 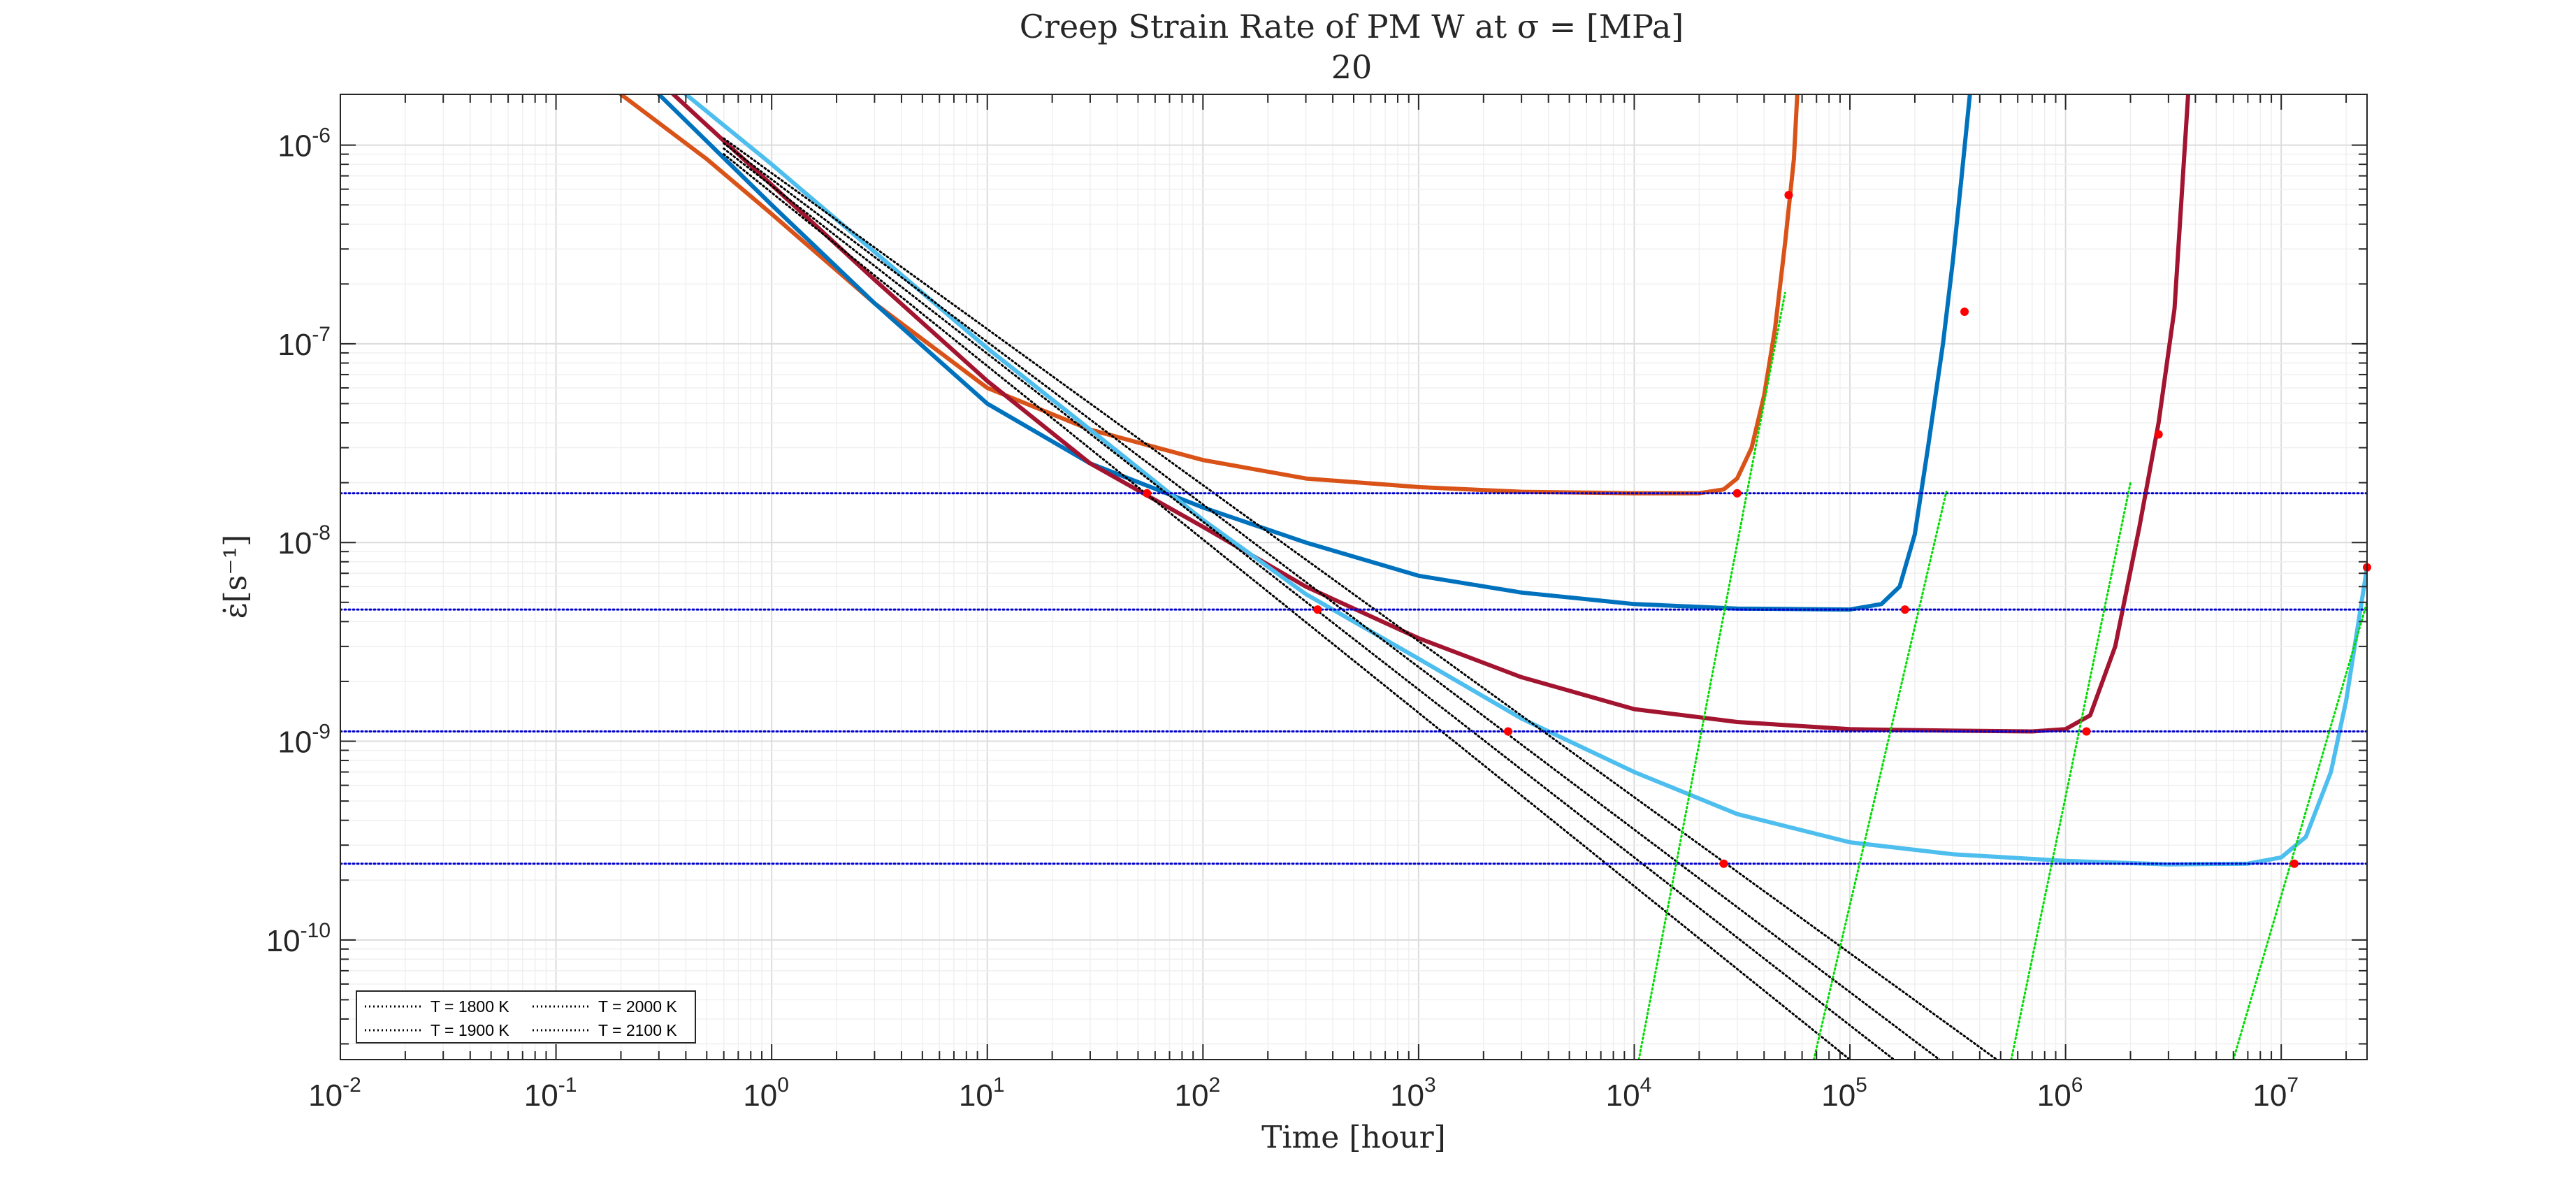 I want to click on y-tick-label: 10⁻⁷, so click(x=304, y=343).